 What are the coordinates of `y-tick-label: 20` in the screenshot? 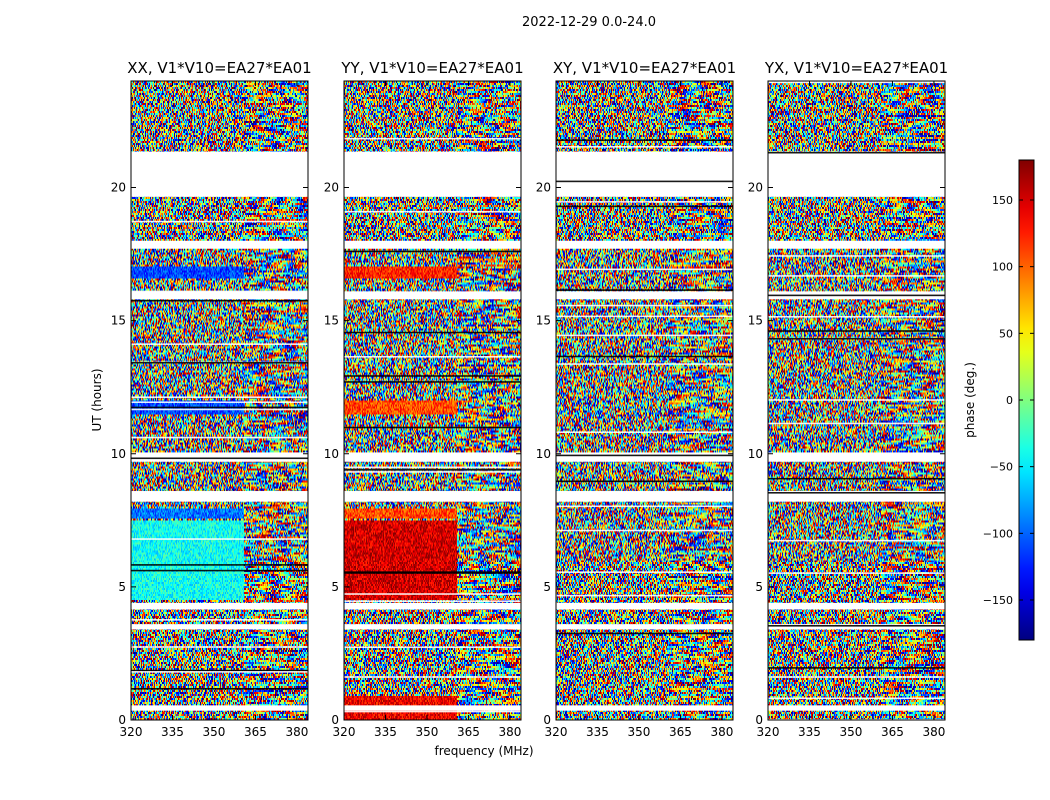 It's located at (543, 188).